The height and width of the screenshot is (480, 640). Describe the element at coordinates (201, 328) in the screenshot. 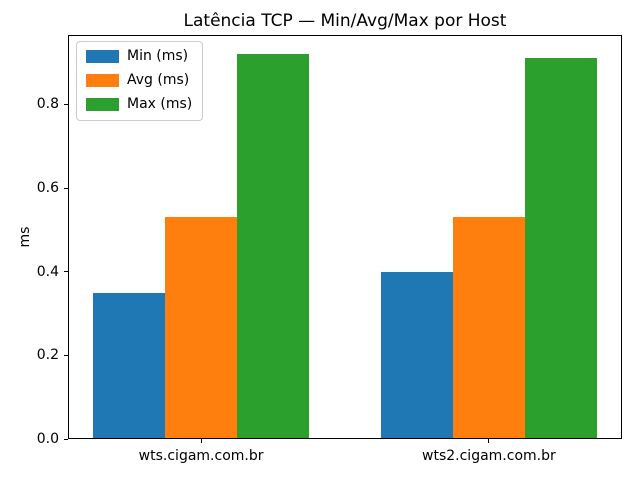

I see `bar-avg-wts.cigam.com.br` at that location.